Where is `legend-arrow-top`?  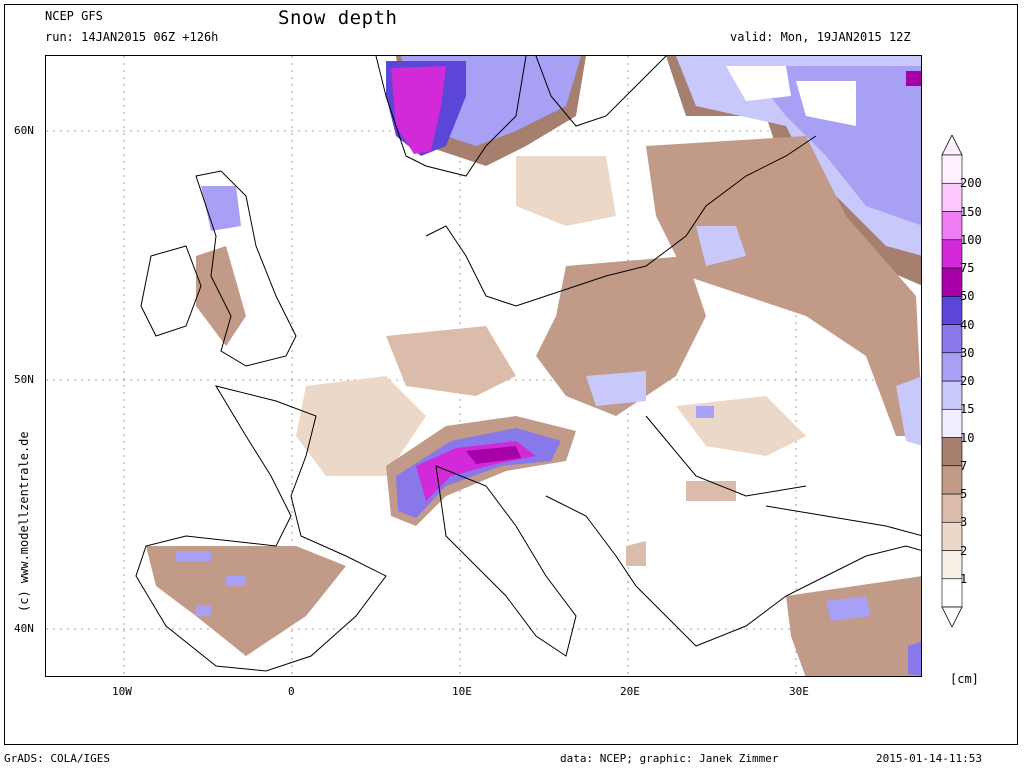 legend-arrow-top is located at coordinates (952, 145).